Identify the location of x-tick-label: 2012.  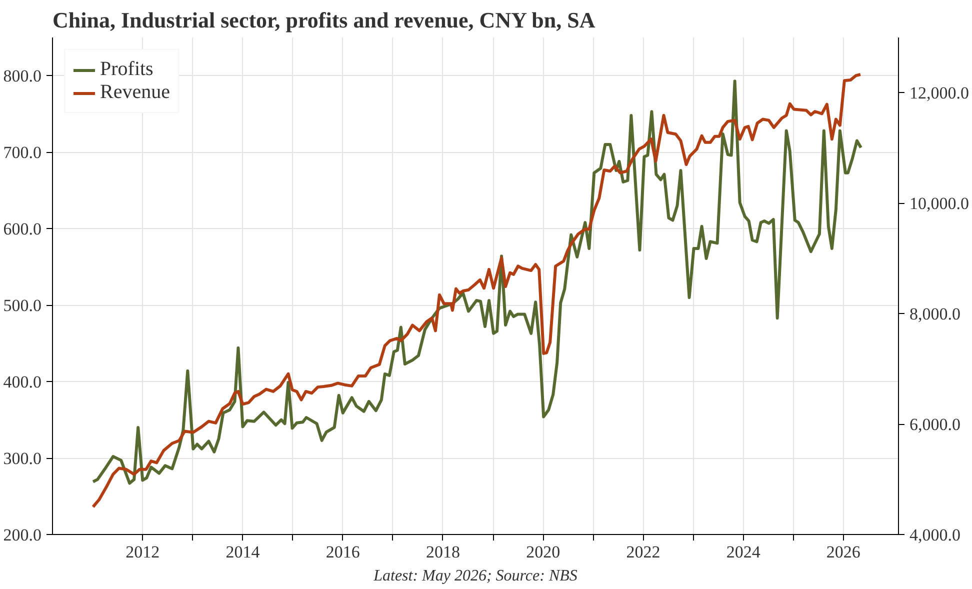
(143, 552).